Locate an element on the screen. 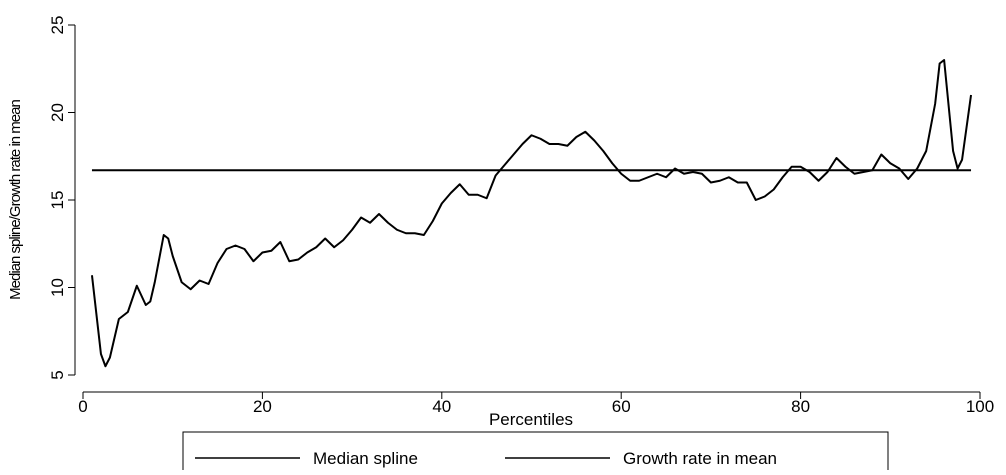 The image size is (1006, 475). x-tick-label: 80 is located at coordinates (800, 406).